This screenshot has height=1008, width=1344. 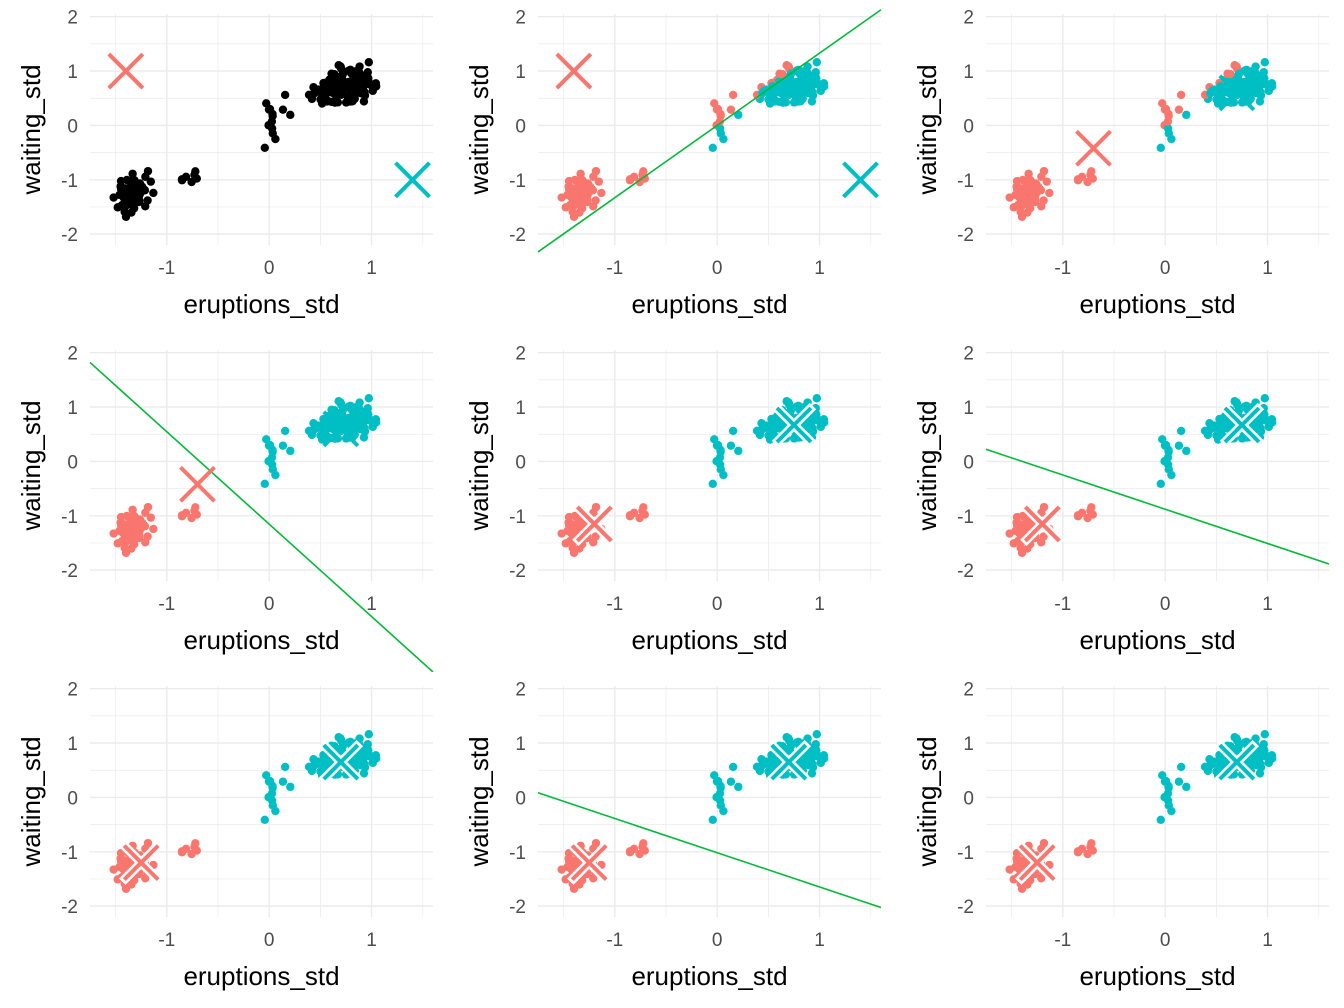 What do you see at coordinates (693, 139) in the screenshot?
I see `data-points` at bounding box center [693, 139].